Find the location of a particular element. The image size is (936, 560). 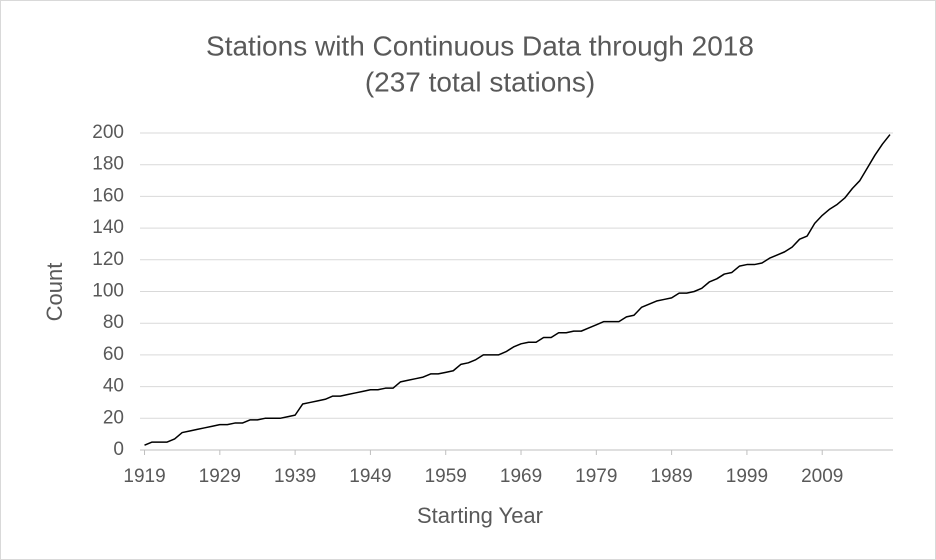

y-tick-label: 120 is located at coordinates (108, 259).